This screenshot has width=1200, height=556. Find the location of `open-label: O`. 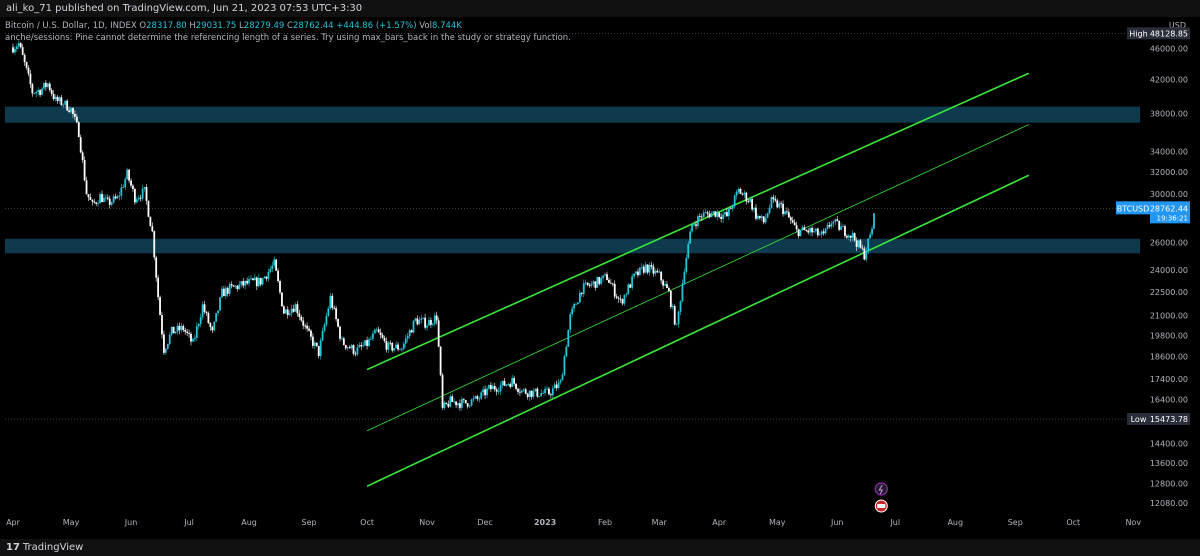

open-label: O is located at coordinates (143, 26).